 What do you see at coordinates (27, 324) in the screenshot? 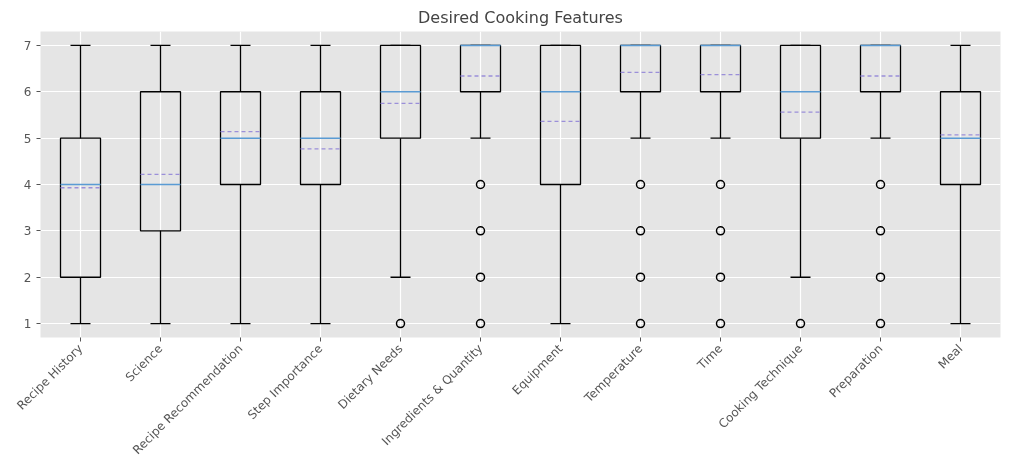
I see `y-tick-label: 1` at bounding box center [27, 324].